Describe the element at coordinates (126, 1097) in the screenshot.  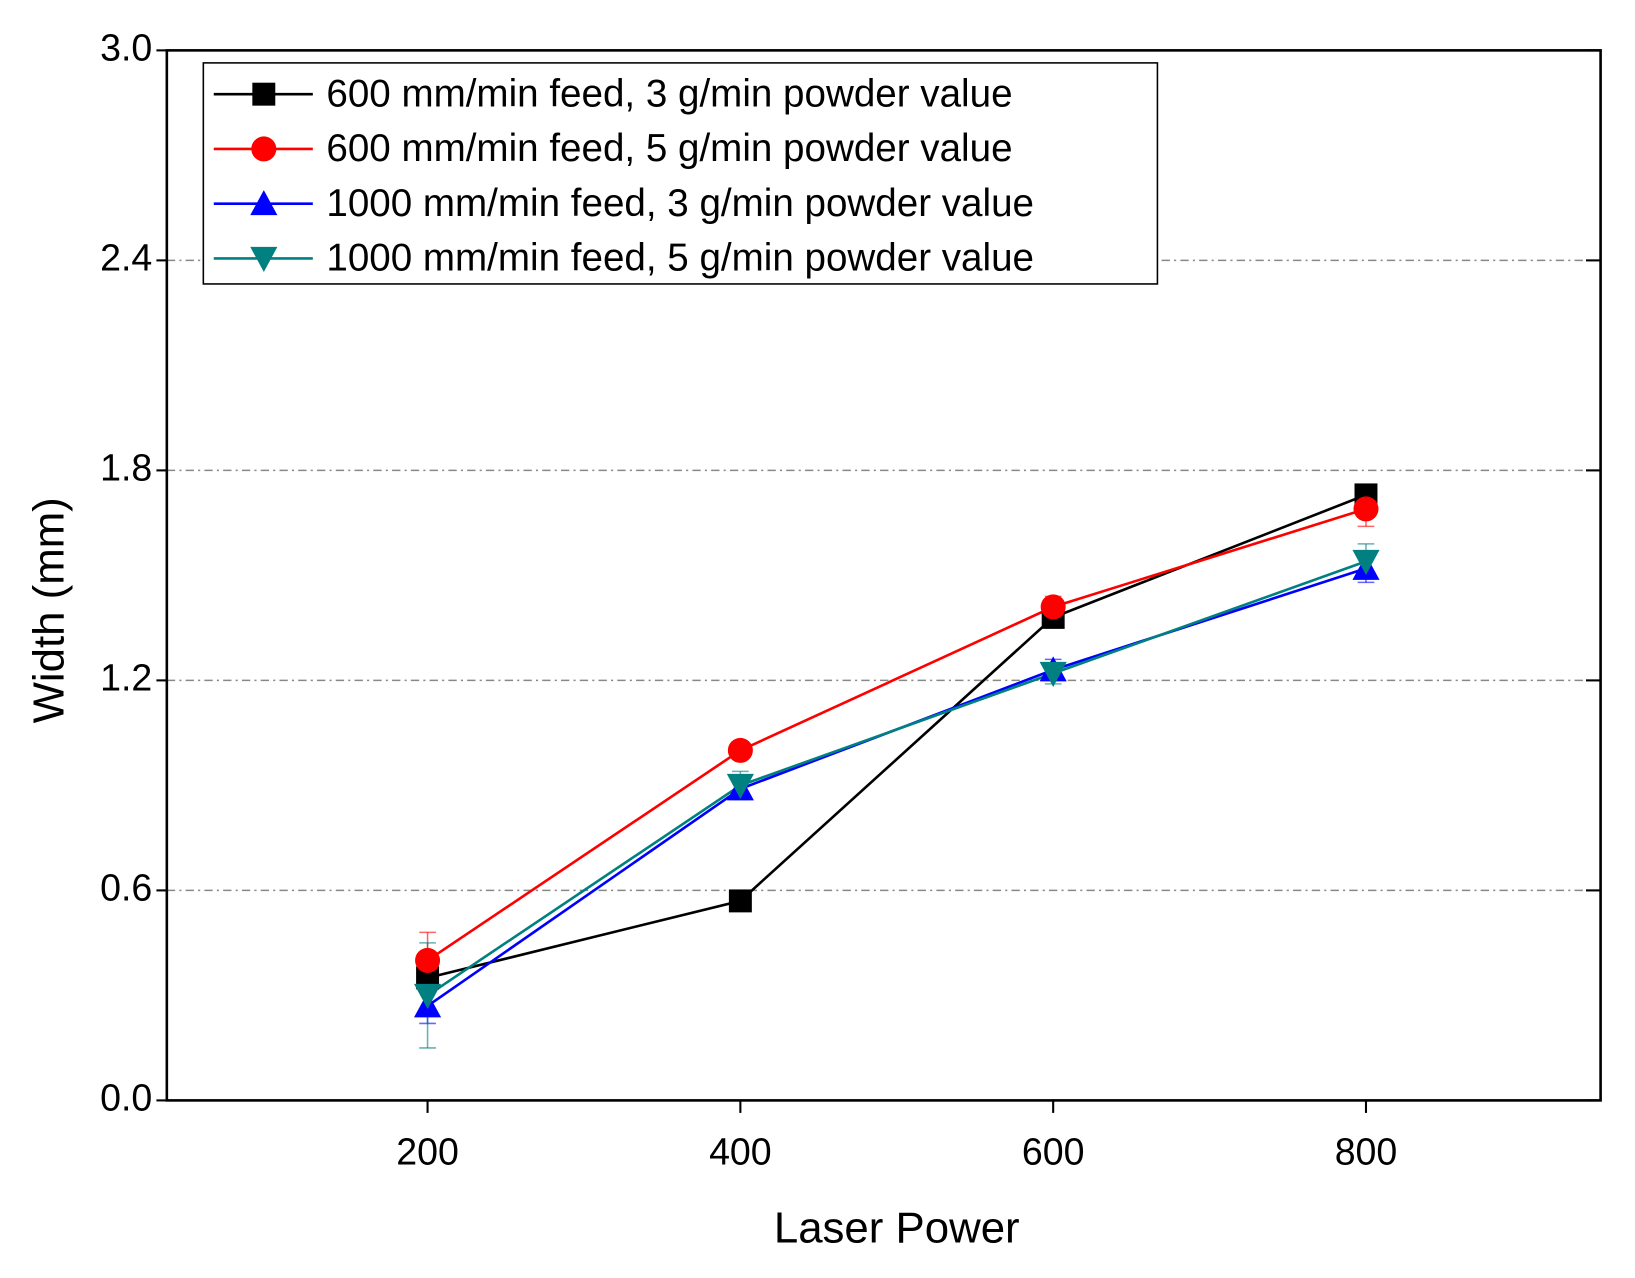
I see `y-tick-label: 0.0` at that location.